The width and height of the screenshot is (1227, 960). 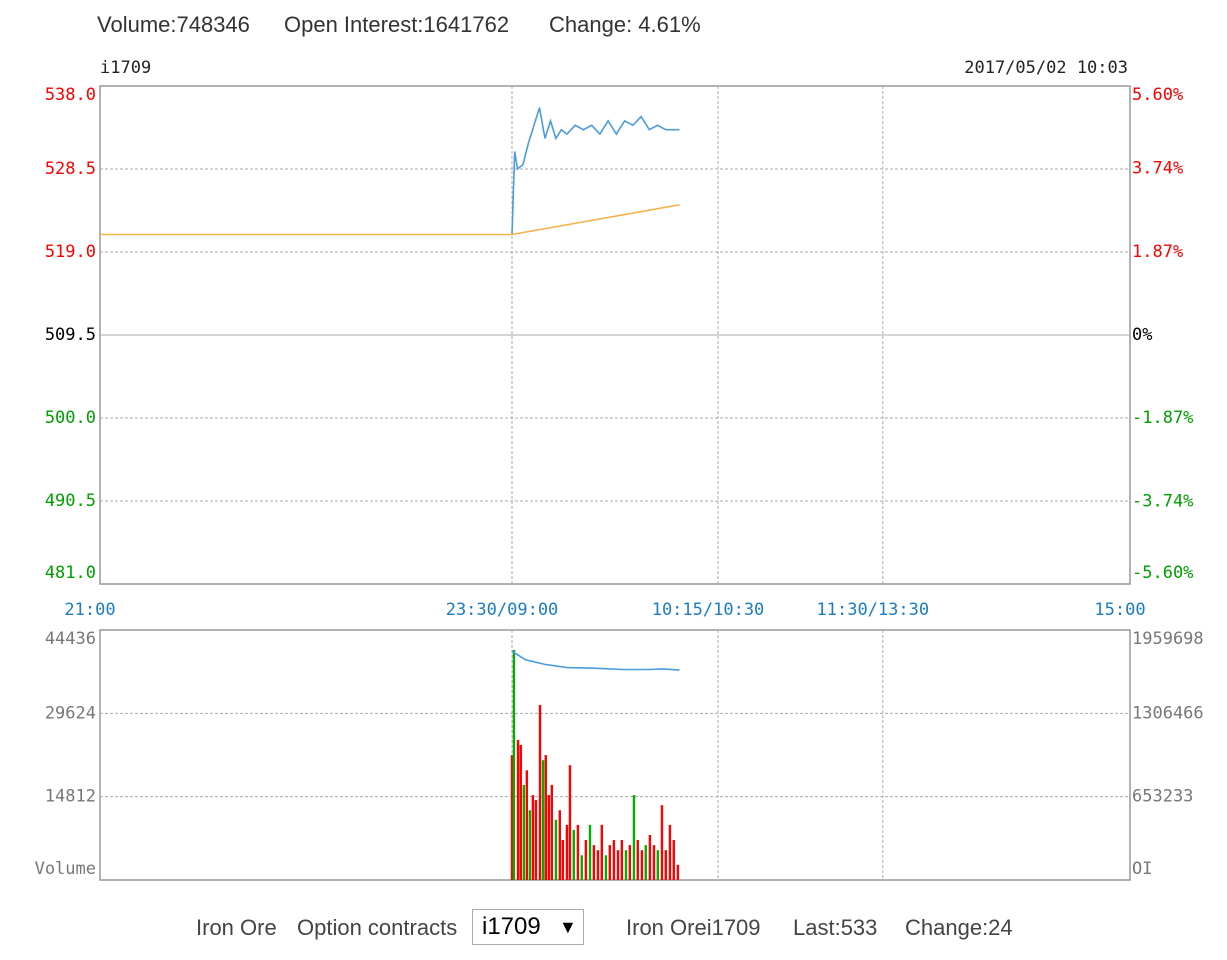 What do you see at coordinates (1119, 610) in the screenshot?
I see `x-tick-label: 15:00` at bounding box center [1119, 610].